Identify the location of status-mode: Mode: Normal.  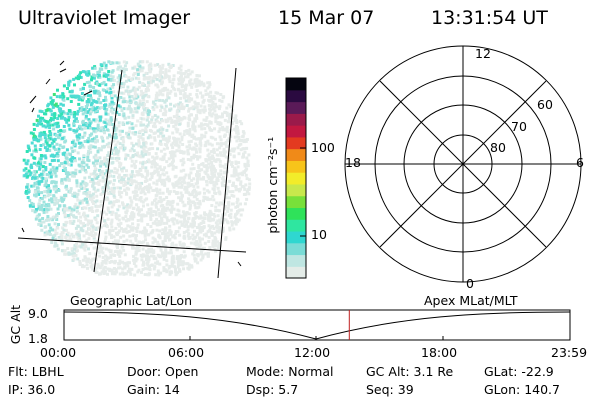
(290, 371).